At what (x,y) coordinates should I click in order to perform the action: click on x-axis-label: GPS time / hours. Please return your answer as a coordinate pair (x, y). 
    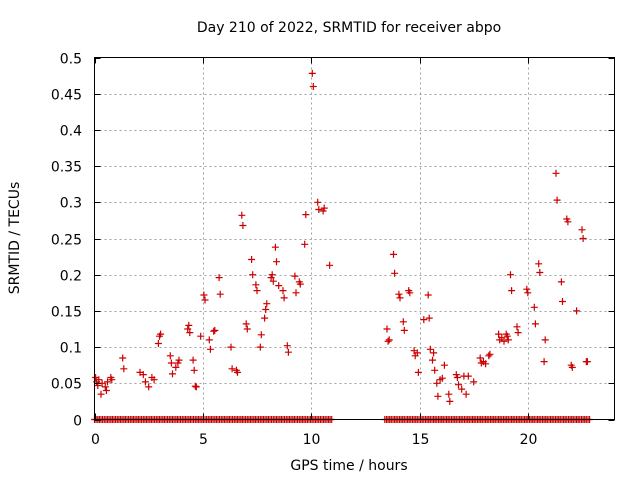
    Looking at the image, I should click on (348, 466).